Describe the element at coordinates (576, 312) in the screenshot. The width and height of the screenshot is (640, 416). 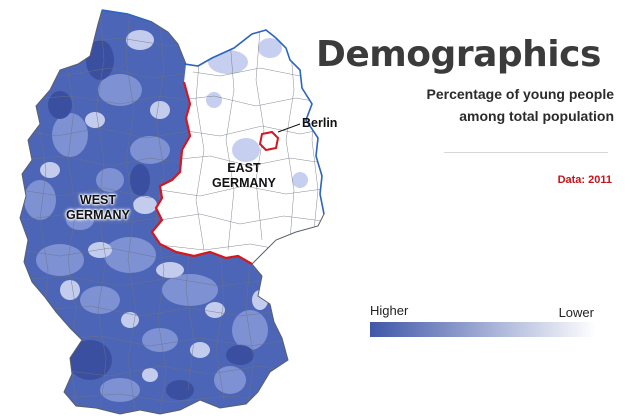
I see `legend-low-label: Lower` at that location.